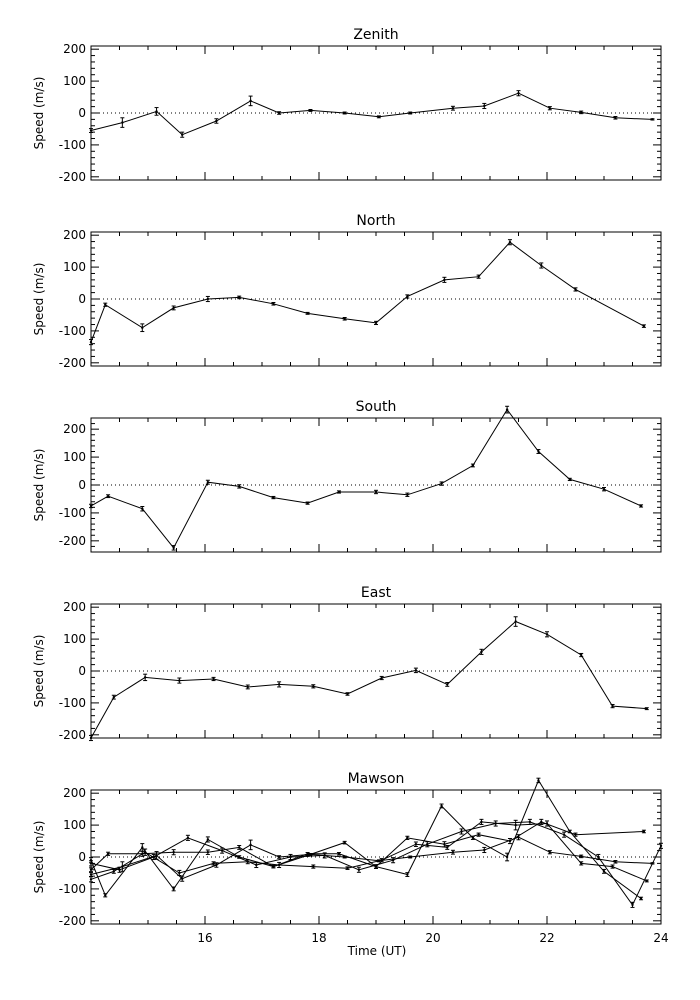 Image resolution: width=700 pixels, height=1000 pixels. I want to click on y-axis-label: Speed (m/s), so click(39, 857).